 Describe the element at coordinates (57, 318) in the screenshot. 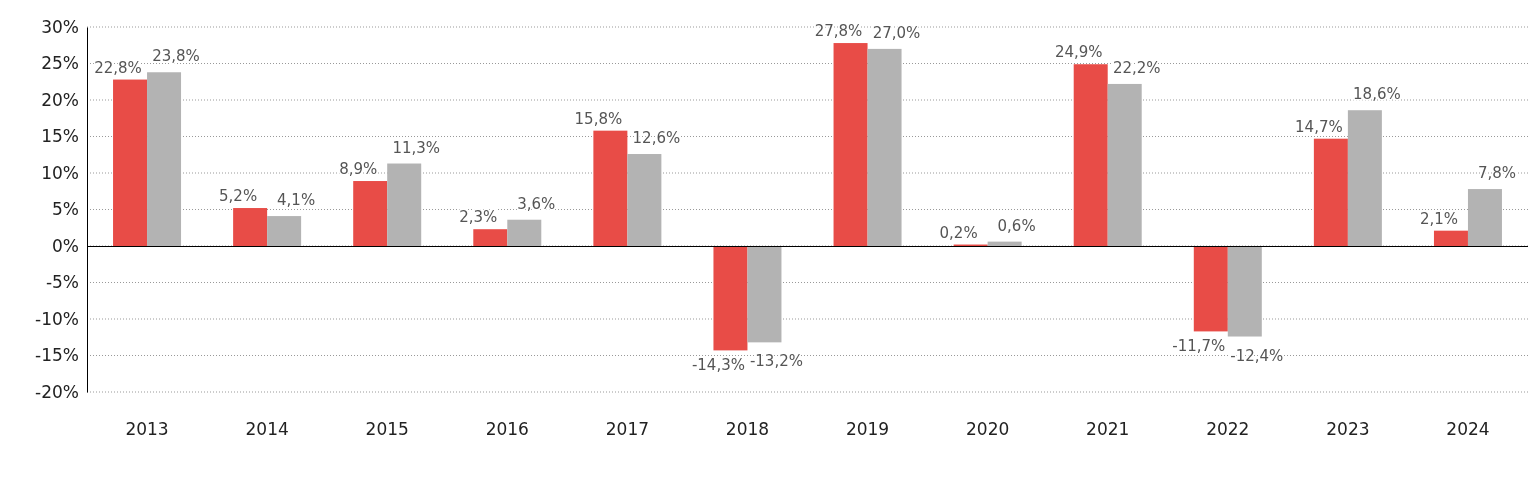

I see `y-tick-label: -10%` at that location.